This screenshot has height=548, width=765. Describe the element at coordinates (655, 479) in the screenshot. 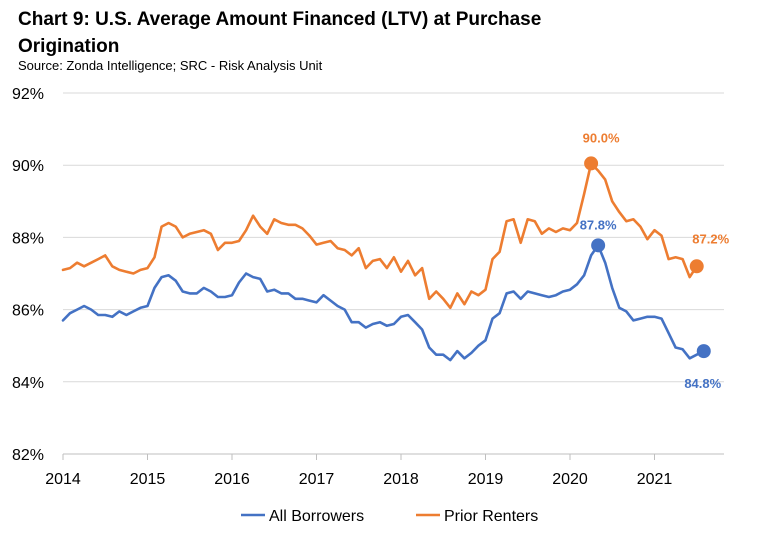

I see `x-tick-label: 2021` at that location.